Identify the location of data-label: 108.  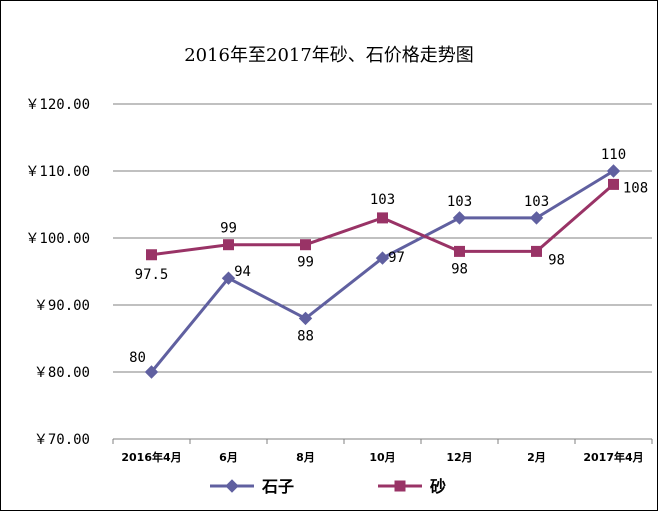
(635, 188).